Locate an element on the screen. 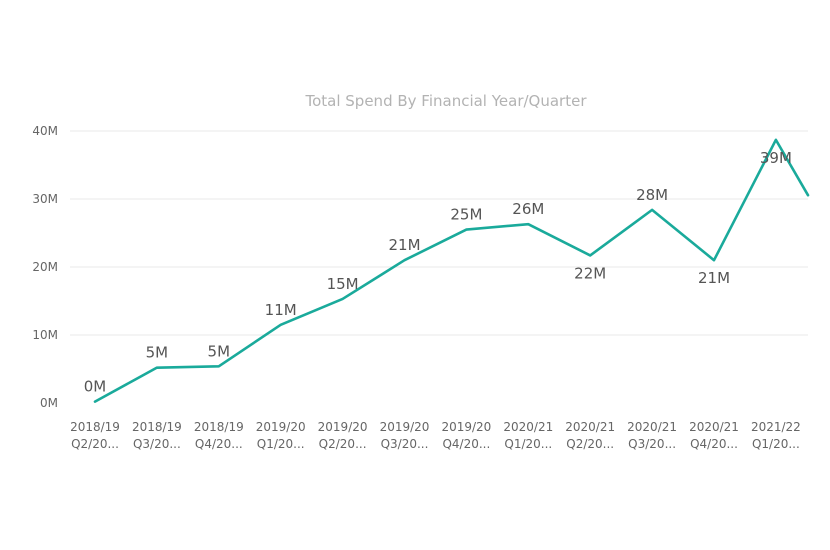 This screenshot has width=830, height=550. data-label: 0M is located at coordinates (95, 387).